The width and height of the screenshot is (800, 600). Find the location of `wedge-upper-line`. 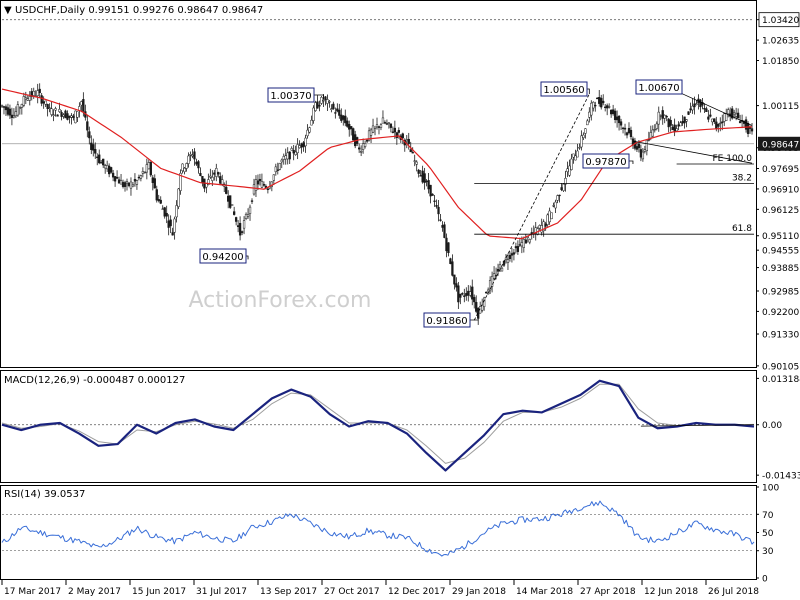

wedge-upper-line is located at coordinates (714, 108).